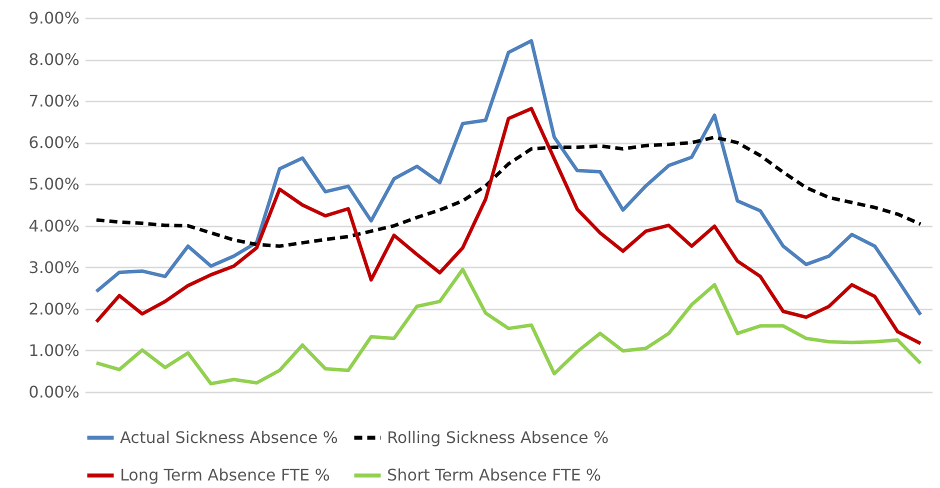 The width and height of the screenshot is (940, 488). Describe the element at coordinates (54, 267) in the screenshot. I see `y-tick-label: 3.00%` at that location.